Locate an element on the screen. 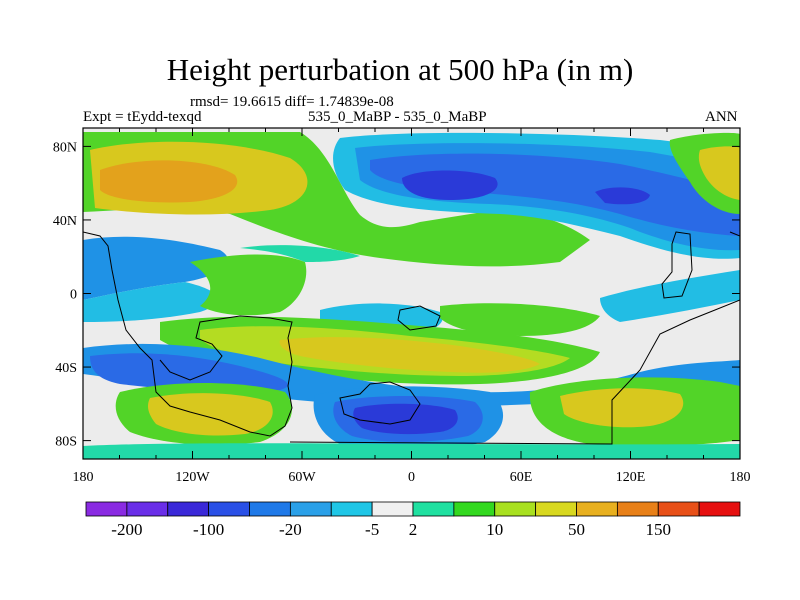 The height and width of the screenshot is (600, 800). experiment-label: Expt = tEydd-texqd is located at coordinates (142, 117).